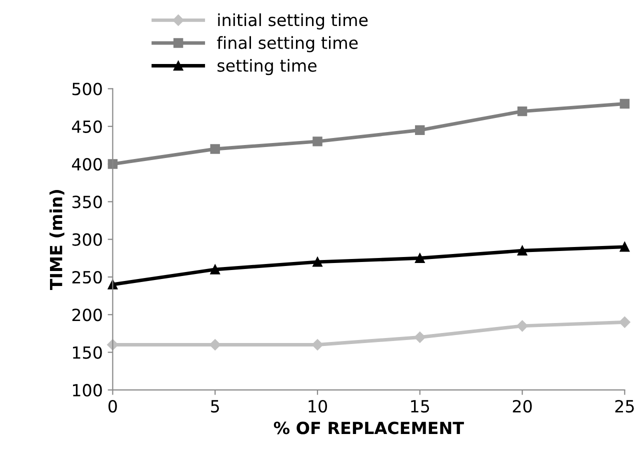  Describe the element at coordinates (87, 239) in the screenshot. I see `y-tick-label: 300` at that location.